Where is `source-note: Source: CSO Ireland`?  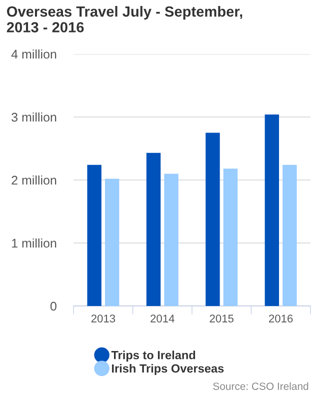 source-note: Source: CSO Ireland is located at coordinates (260, 386).